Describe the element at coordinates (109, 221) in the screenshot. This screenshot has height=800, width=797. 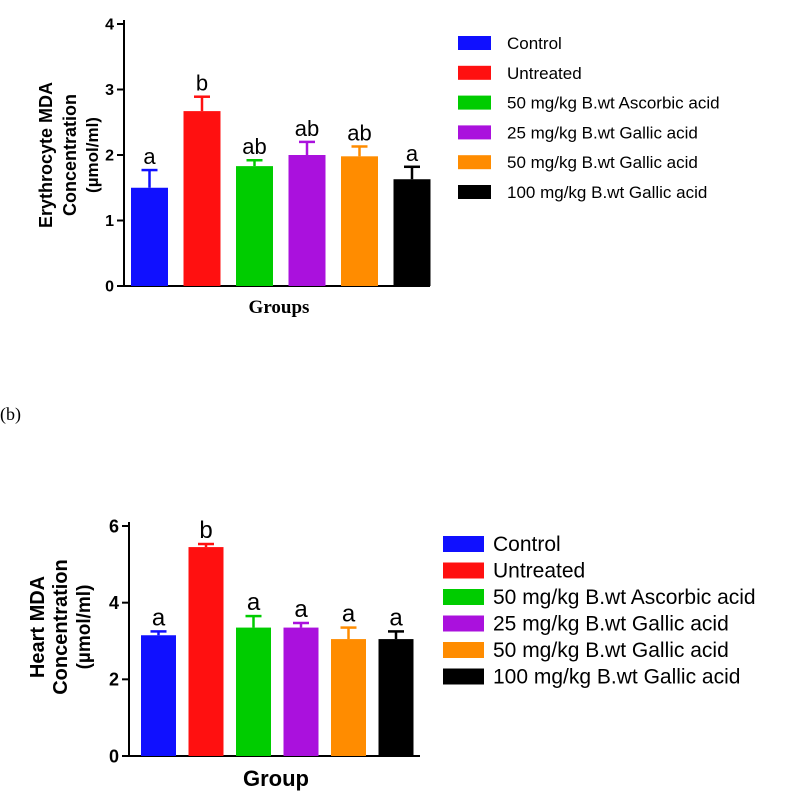
I see `y-tick-label: 1` at that location.